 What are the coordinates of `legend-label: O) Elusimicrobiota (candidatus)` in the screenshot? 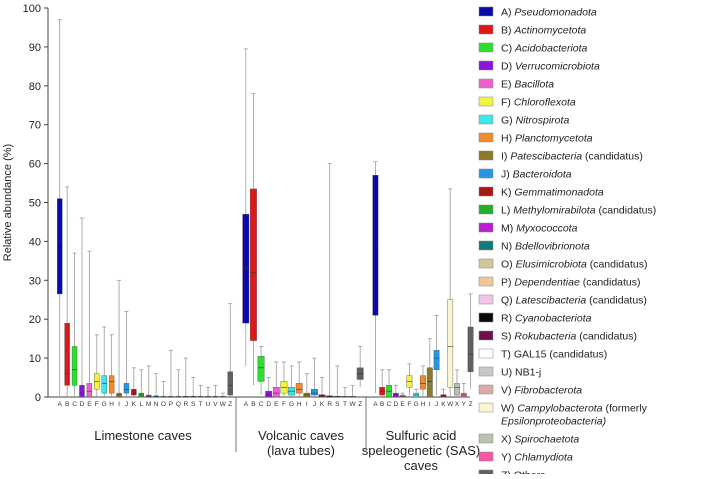 It's located at (574, 265).